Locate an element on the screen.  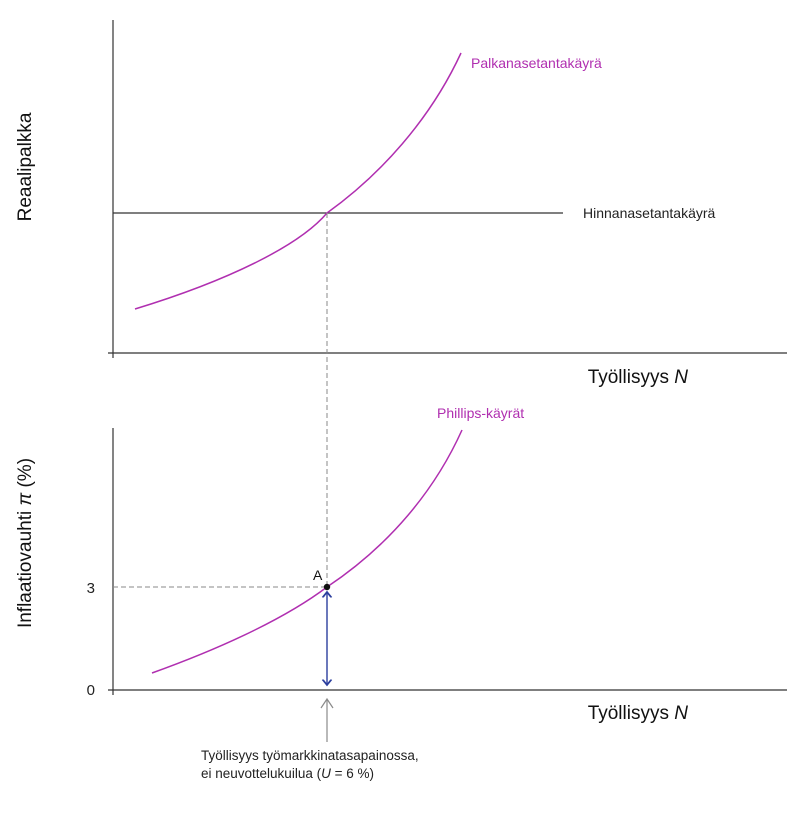
annotation-line-2: ei neuvottelukuilua (U = 6 %) is located at coordinates (287, 773).